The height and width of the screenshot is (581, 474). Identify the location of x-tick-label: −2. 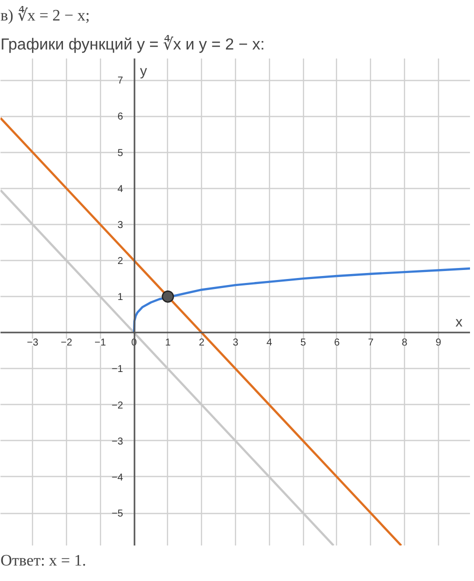
(66, 343).